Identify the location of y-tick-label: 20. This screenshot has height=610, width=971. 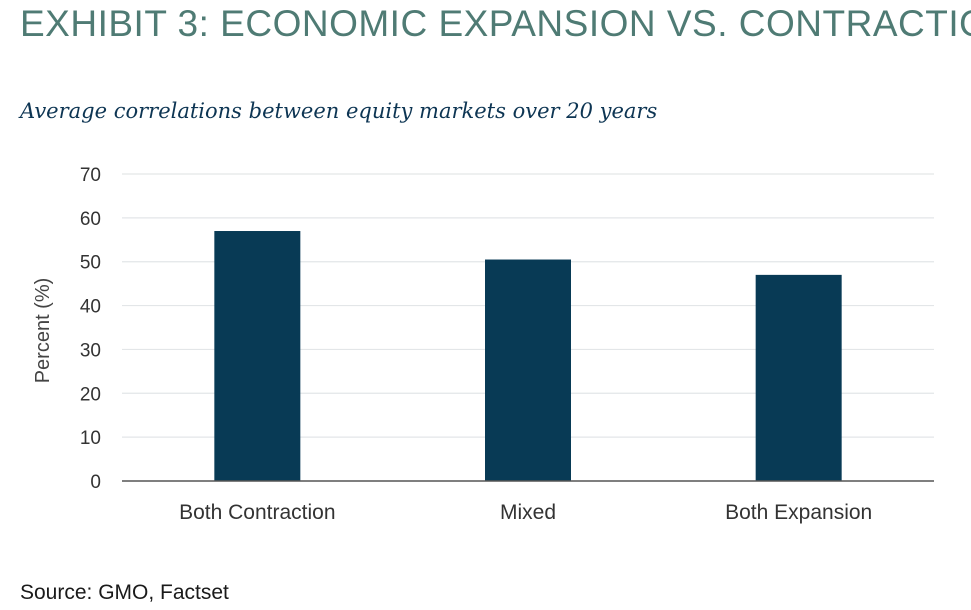
(90, 394).